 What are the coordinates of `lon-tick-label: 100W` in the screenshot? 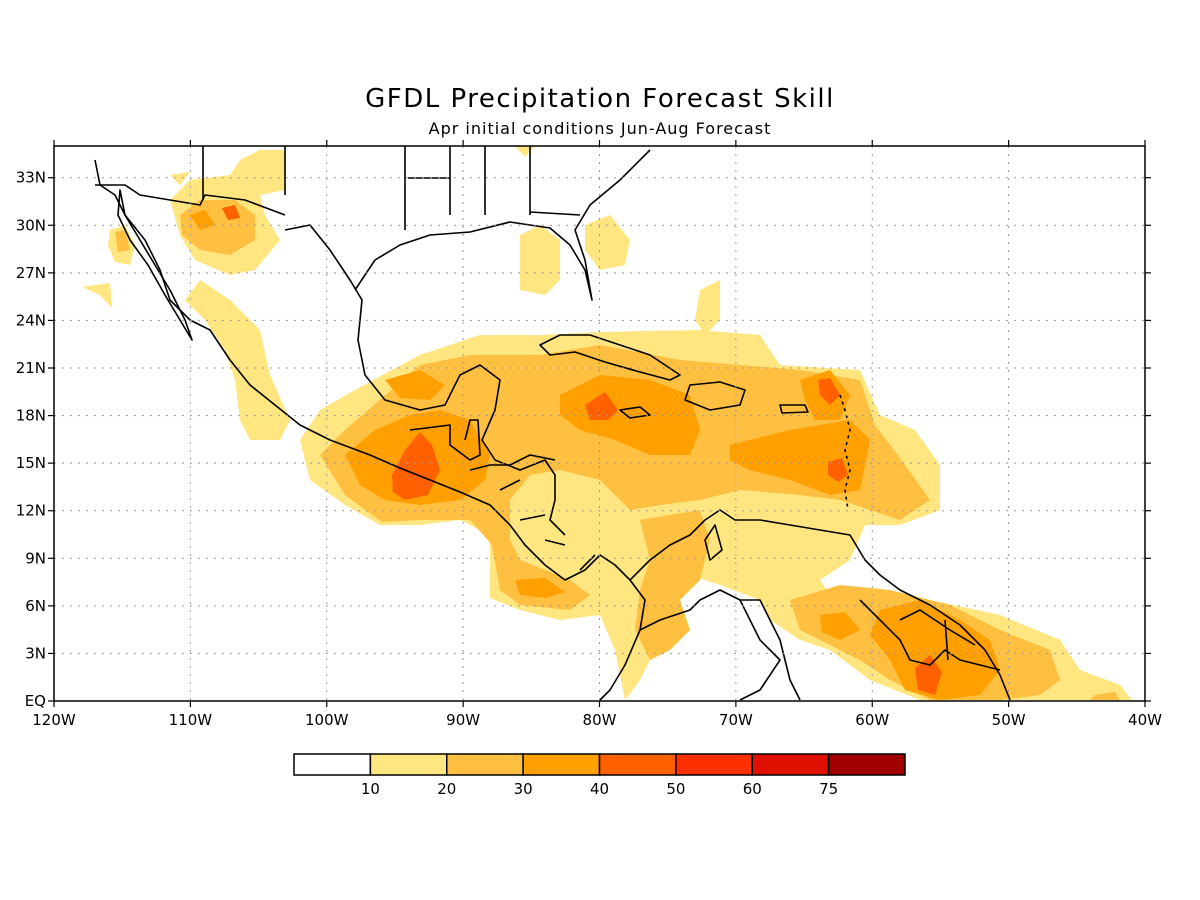 It's located at (327, 720).